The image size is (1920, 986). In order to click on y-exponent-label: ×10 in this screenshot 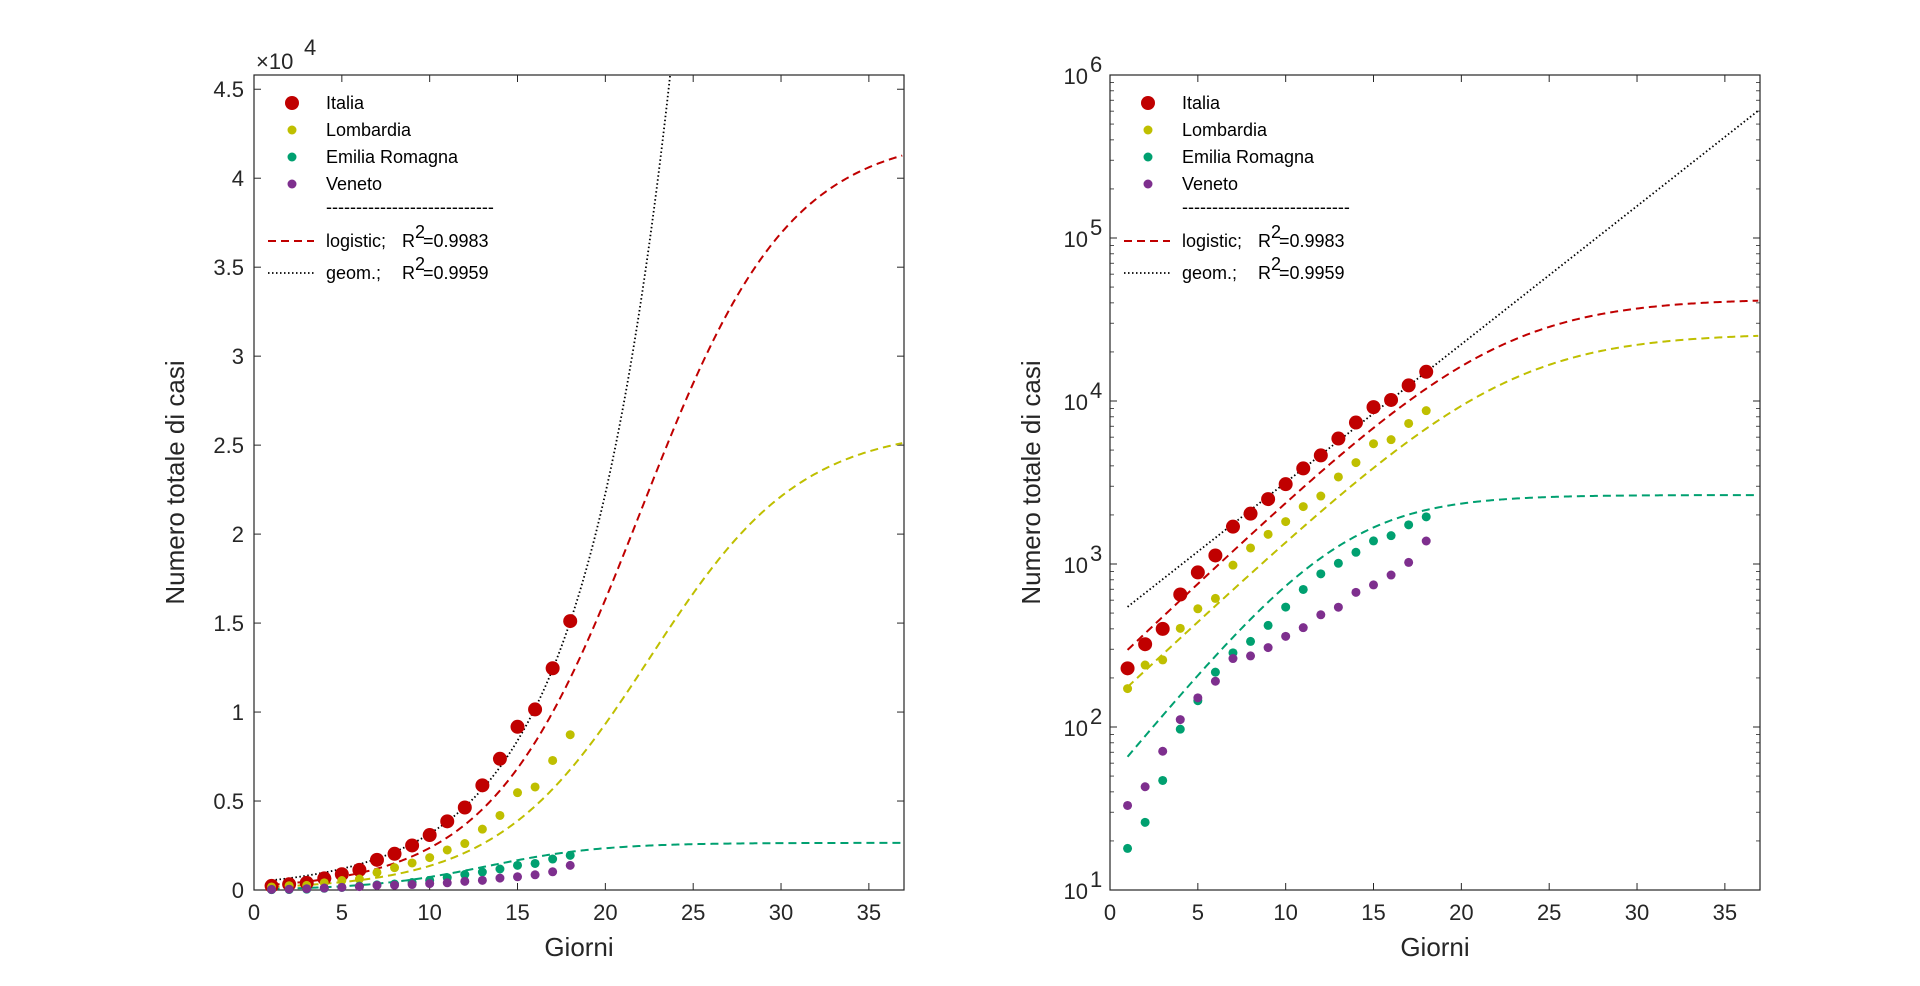, I will do `click(274, 61)`.